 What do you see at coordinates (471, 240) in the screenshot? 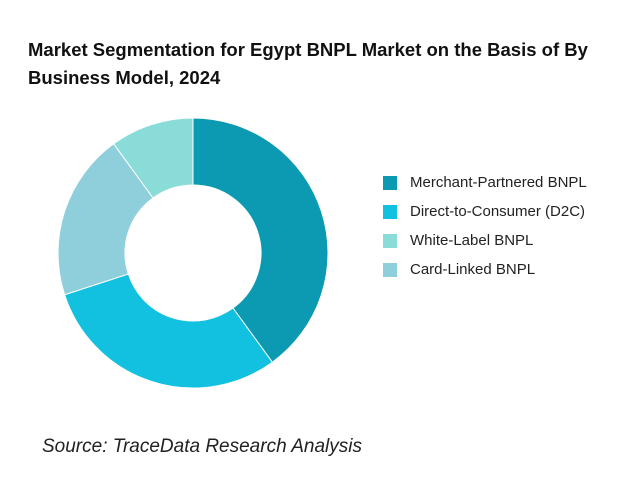
I see `legend-label: White-Label BNPL` at bounding box center [471, 240].